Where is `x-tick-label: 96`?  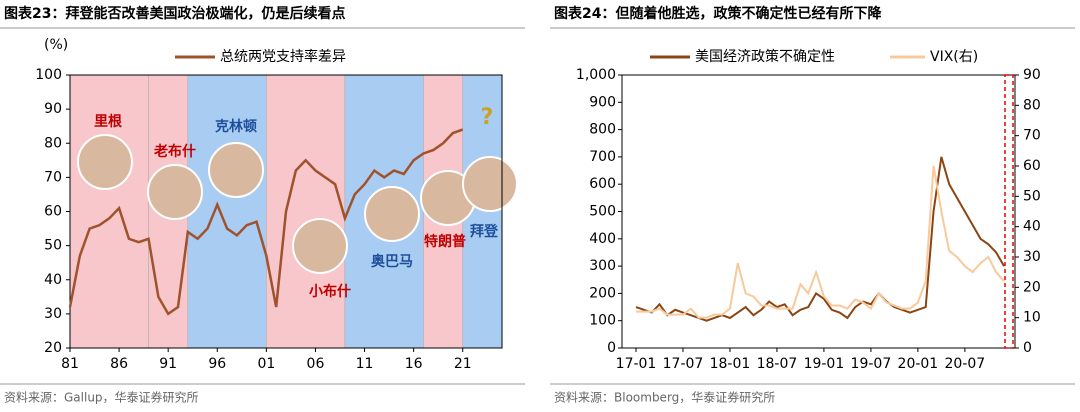
x-tick-label: 96 is located at coordinates (217, 364).